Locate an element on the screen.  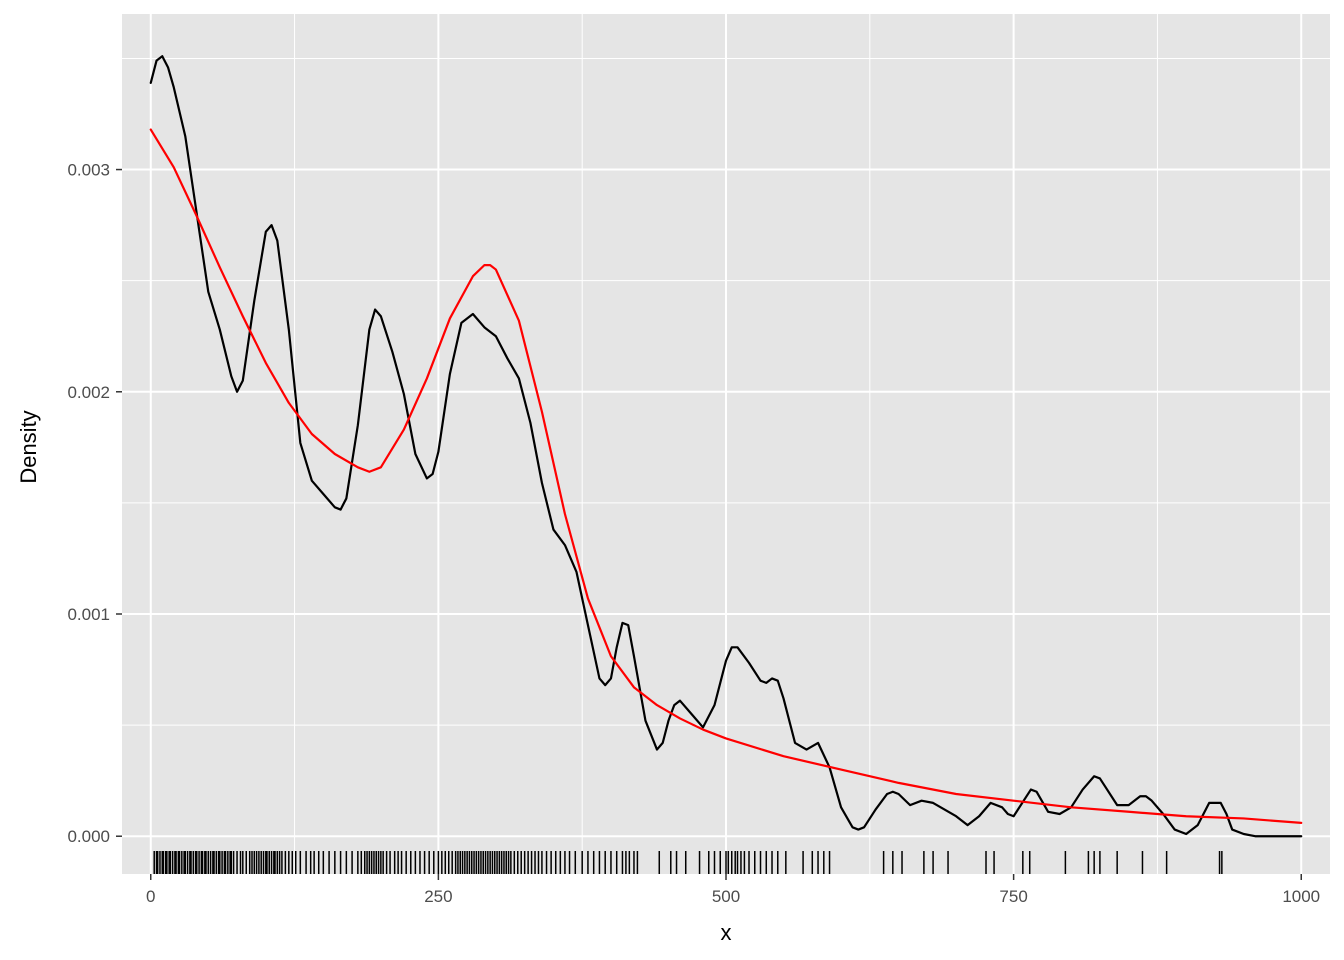
y-tick-label: 0.002 is located at coordinates (88, 392).